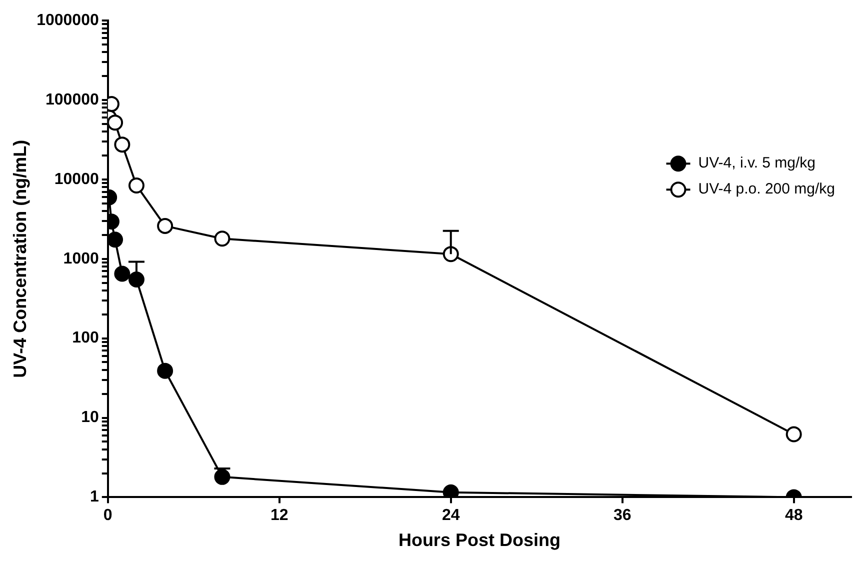 This screenshot has width=868, height=562. What do you see at coordinates (793, 515) in the screenshot?
I see `x-tick-label: 48` at bounding box center [793, 515].